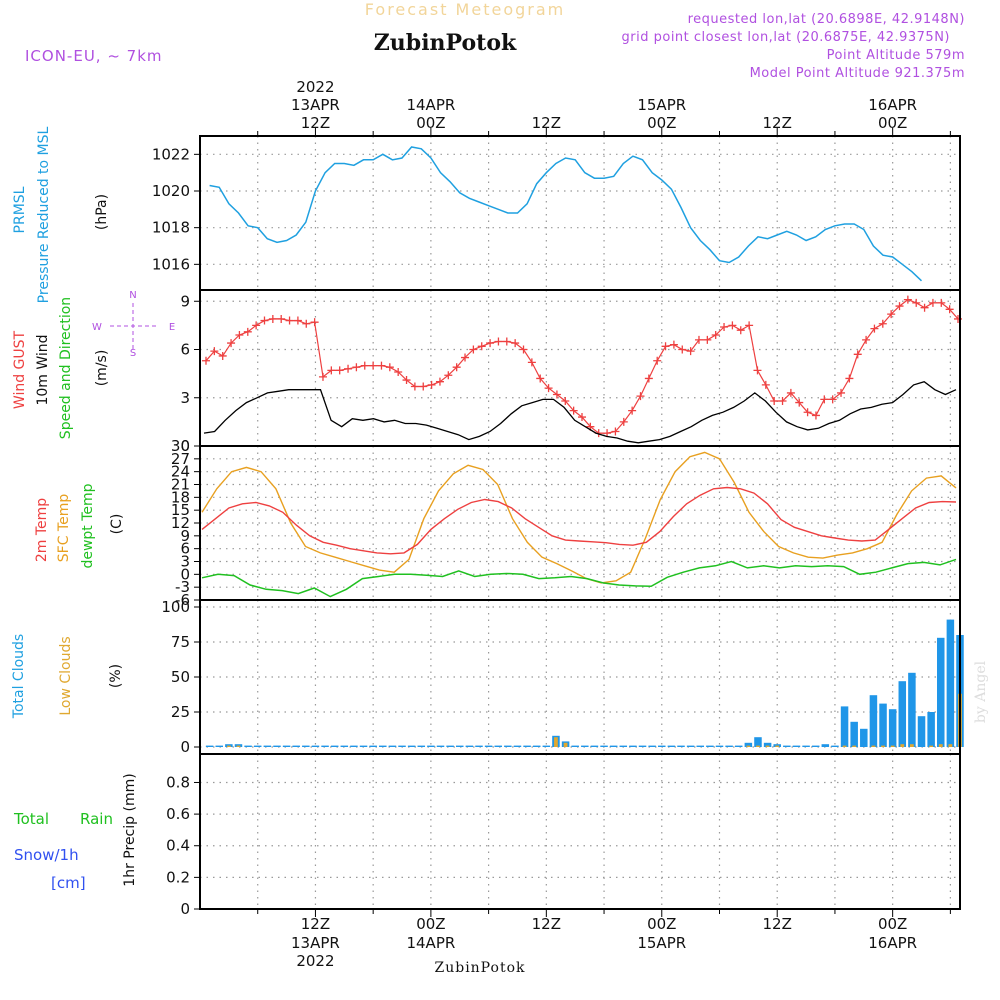 The image size is (1000, 1000). I want to click on compass-n: N, so click(132, 295).